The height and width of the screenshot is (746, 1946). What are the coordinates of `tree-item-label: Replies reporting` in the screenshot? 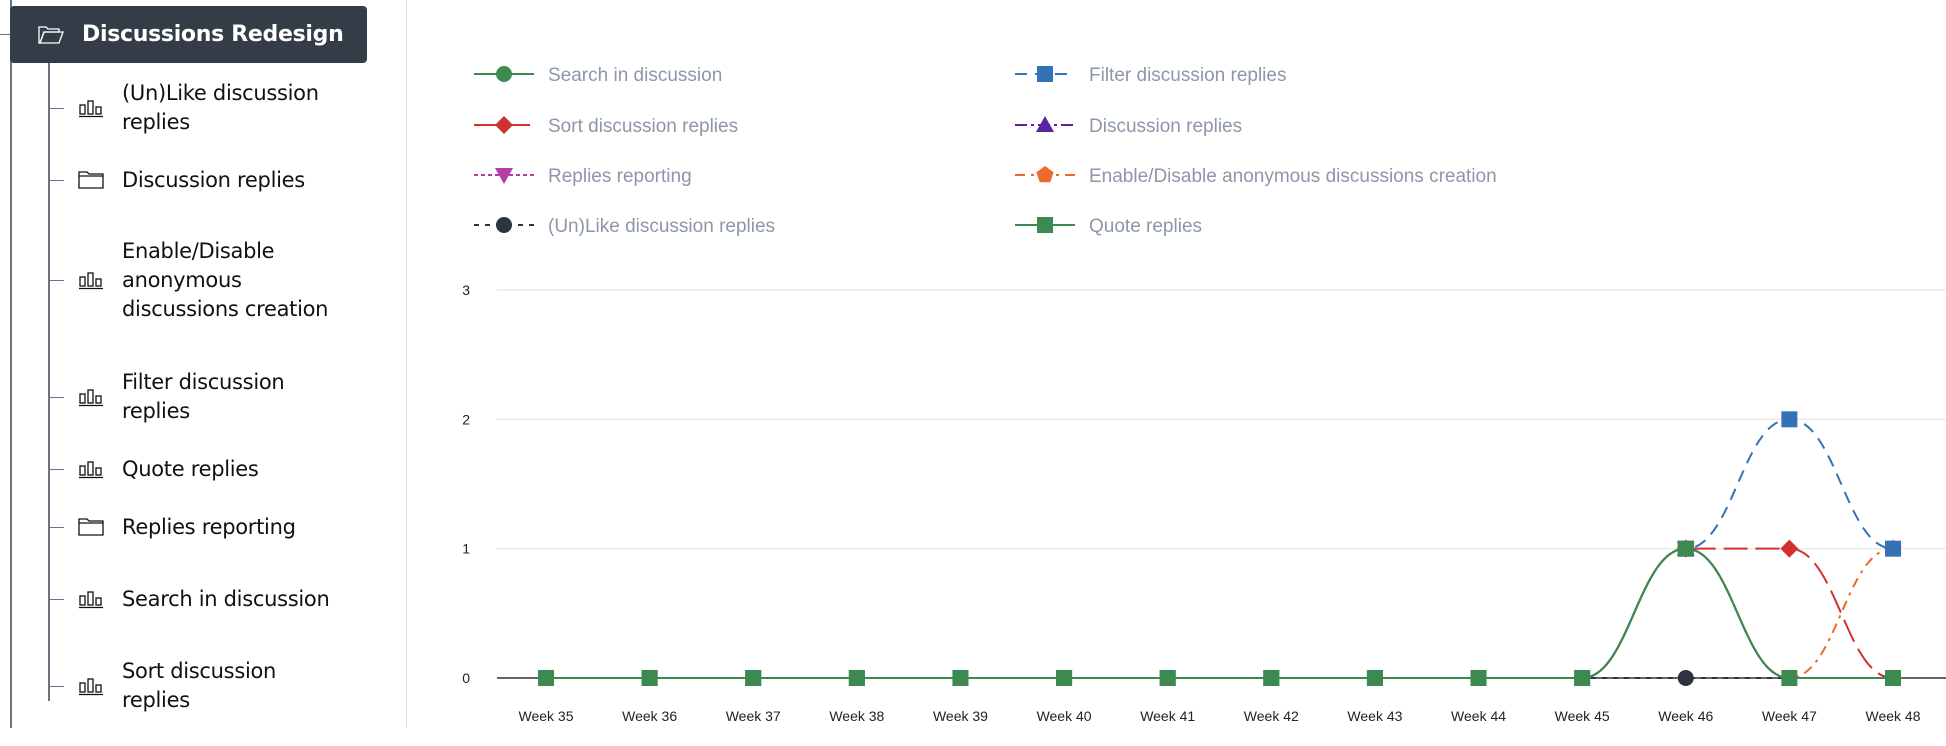 It's located at (209, 526).